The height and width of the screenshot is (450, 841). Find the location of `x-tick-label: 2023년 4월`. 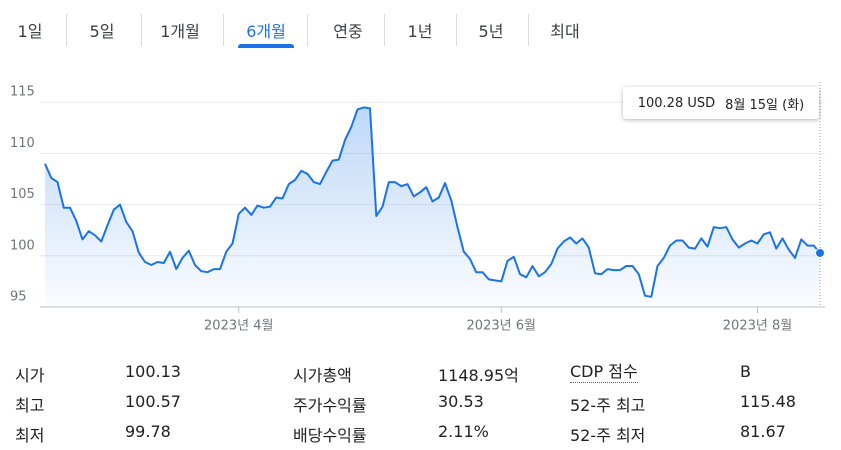

x-tick-label: 2023년 4월 is located at coordinates (238, 326).